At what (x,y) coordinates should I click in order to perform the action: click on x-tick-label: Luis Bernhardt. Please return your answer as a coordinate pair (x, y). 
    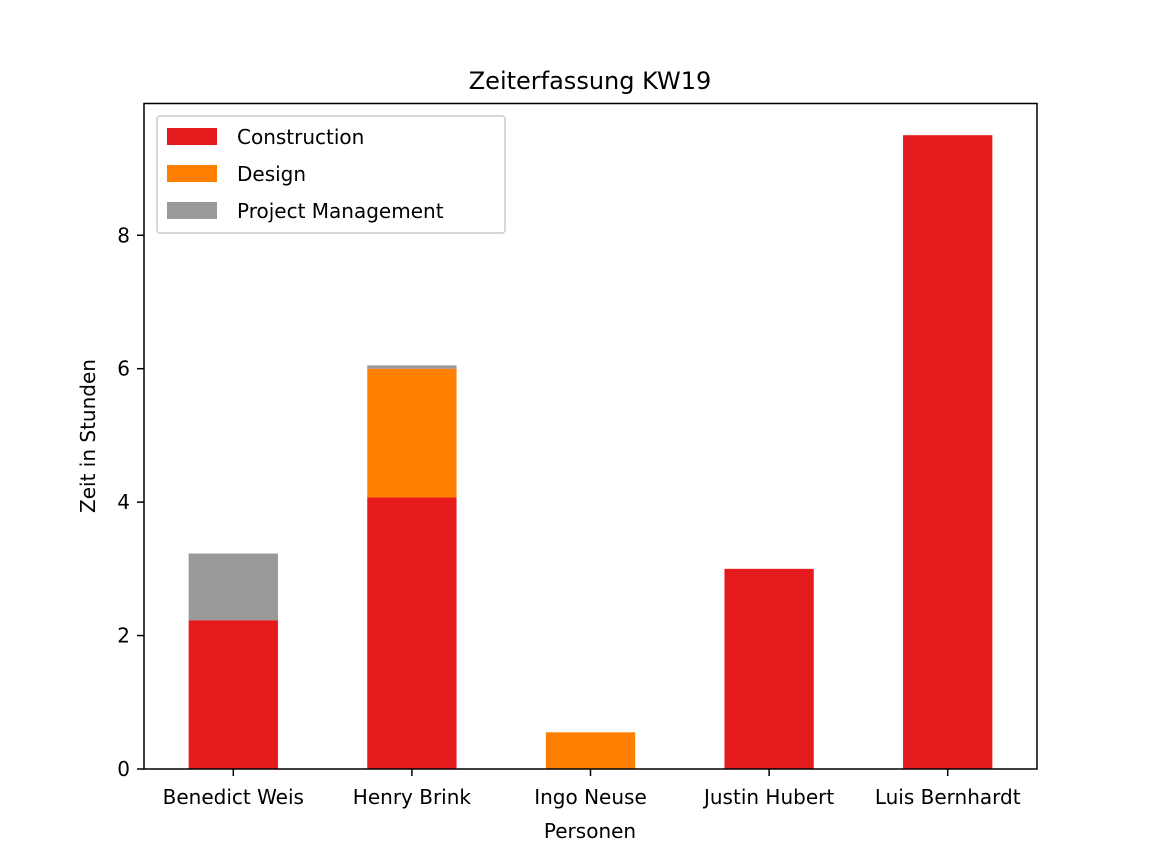
    Looking at the image, I should click on (948, 797).